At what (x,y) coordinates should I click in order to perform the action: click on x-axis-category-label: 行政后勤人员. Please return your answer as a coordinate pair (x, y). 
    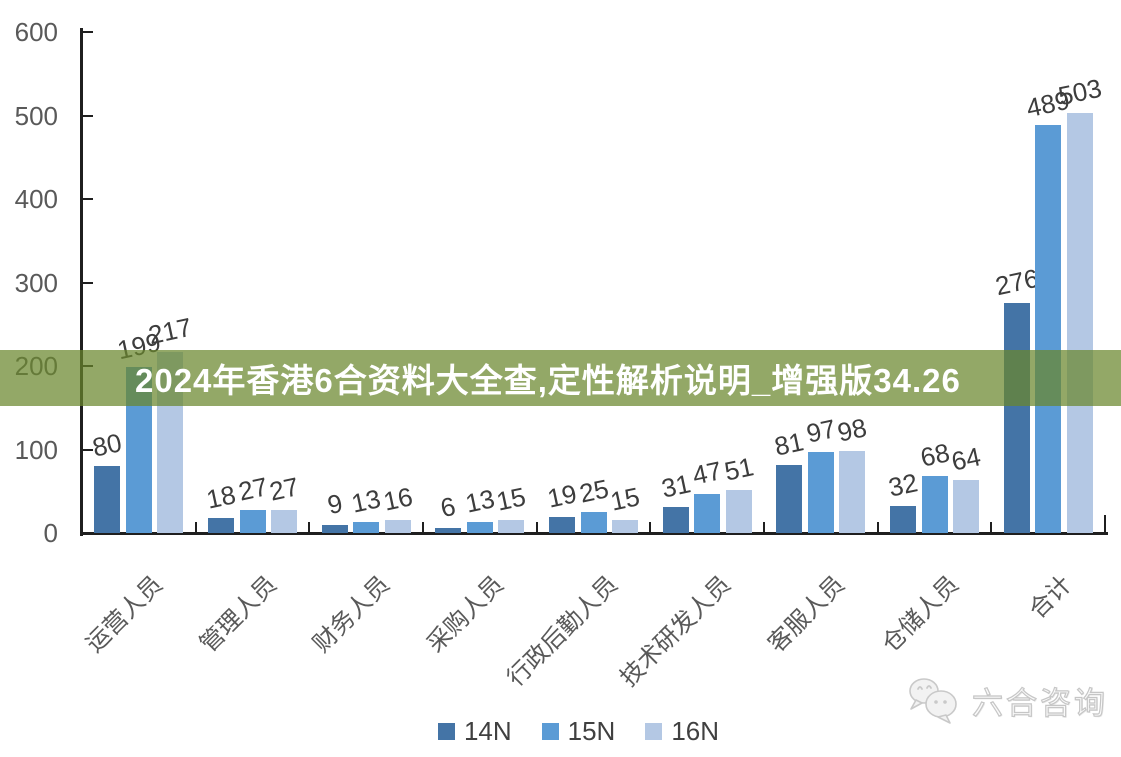
    Looking at the image, I should click on (562, 631).